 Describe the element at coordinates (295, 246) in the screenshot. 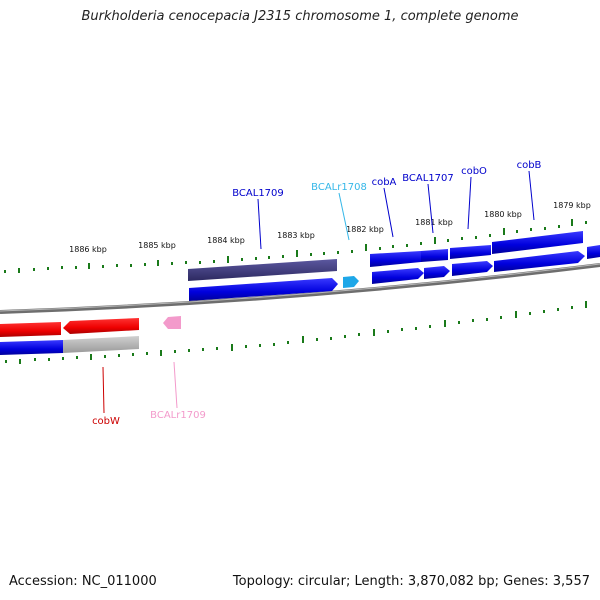

I see `upper-tick-ruler` at that location.